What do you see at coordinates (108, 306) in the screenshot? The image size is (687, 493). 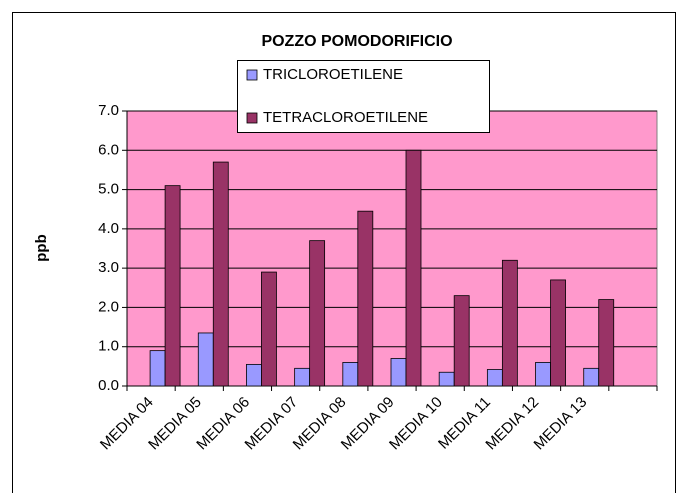 I see `y-tick-label: 2.0` at bounding box center [108, 306].